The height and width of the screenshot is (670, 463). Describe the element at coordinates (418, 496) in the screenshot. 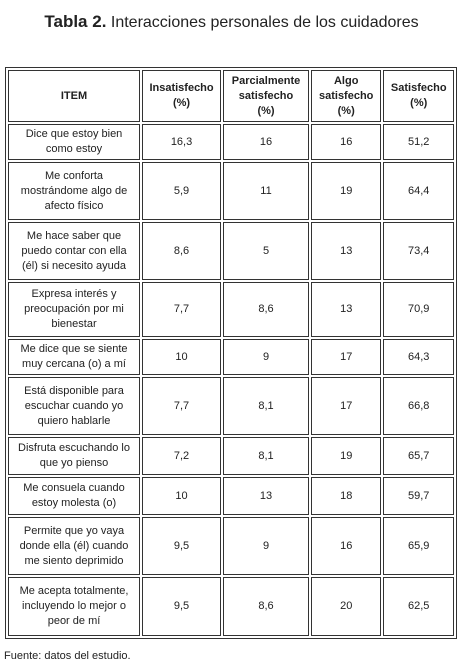

I see `value-cell: 59,7` at that location.